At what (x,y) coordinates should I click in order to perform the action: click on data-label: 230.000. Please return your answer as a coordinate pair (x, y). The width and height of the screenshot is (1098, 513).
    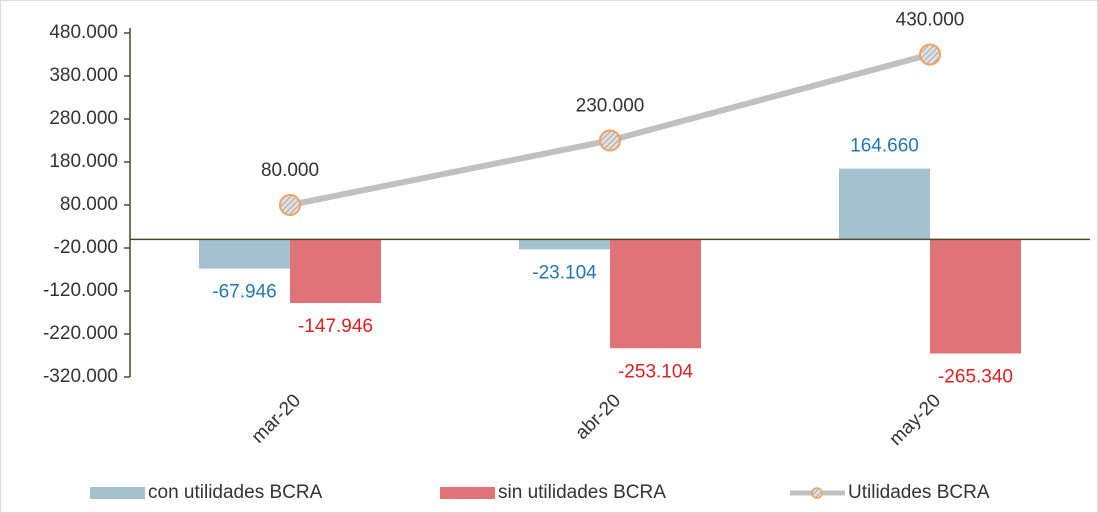
    Looking at the image, I should click on (610, 106).